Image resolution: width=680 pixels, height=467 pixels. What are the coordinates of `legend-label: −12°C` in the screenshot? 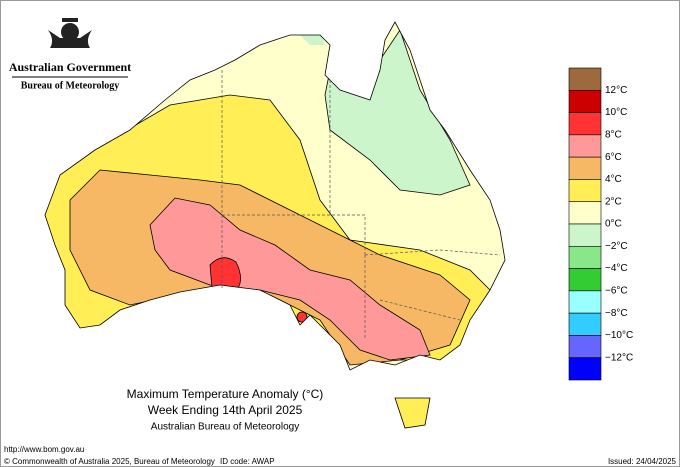 It's located at (619, 357).